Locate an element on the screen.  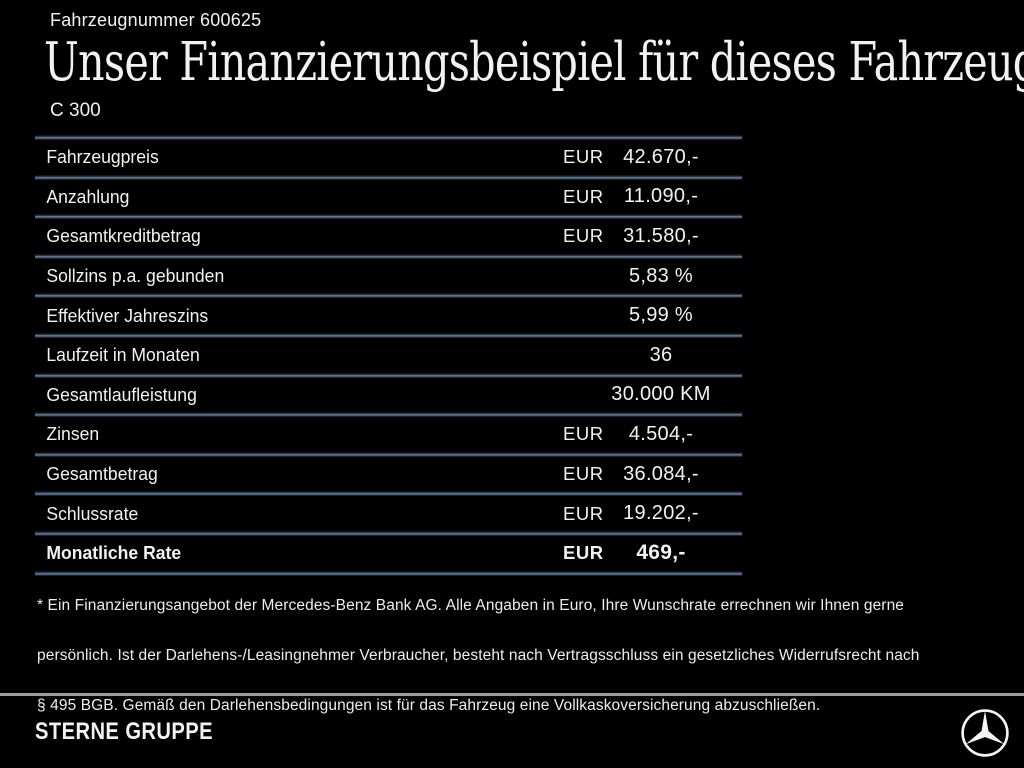
row-value: 42.670,- is located at coordinates (661, 156).